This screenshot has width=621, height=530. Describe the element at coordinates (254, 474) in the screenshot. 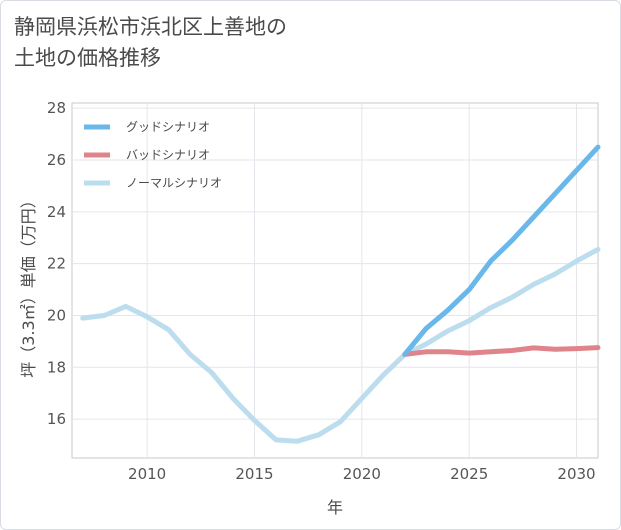

I see `x-tick-label: 2015` at that location.